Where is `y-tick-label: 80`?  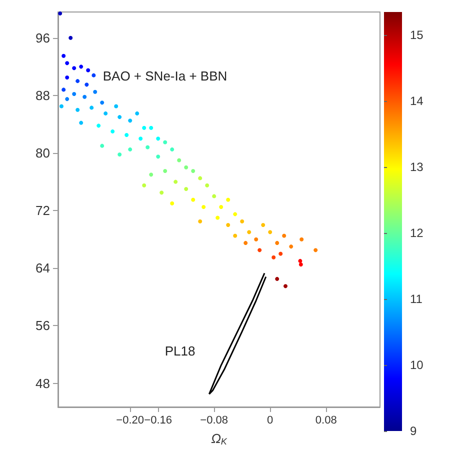 y-tick-label: 80 is located at coordinates (43, 153).